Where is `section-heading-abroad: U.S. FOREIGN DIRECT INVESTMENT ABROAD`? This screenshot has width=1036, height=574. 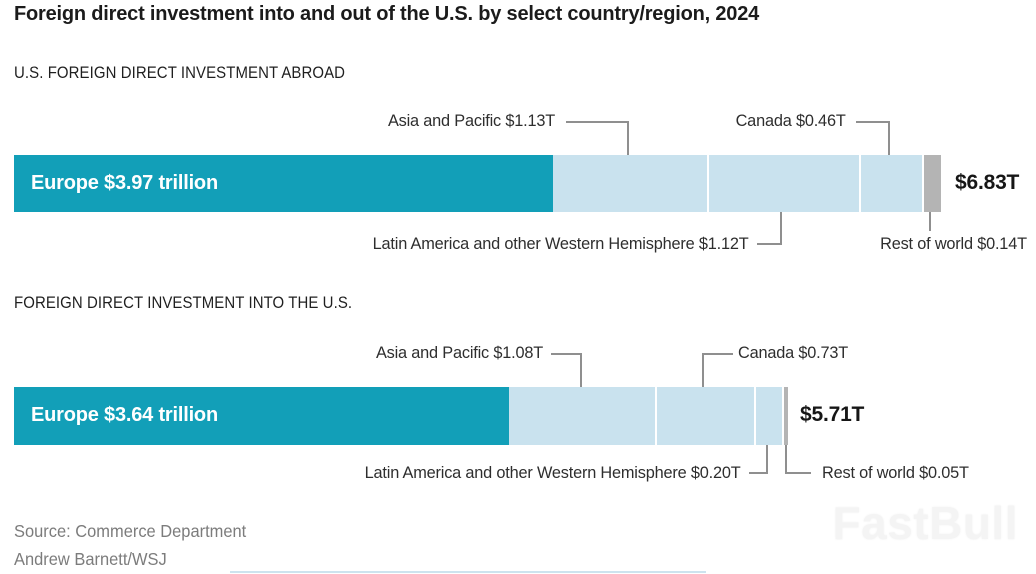
section-heading-abroad: U.S. FOREIGN DIRECT INVESTMENT ABROAD is located at coordinates (180, 72).